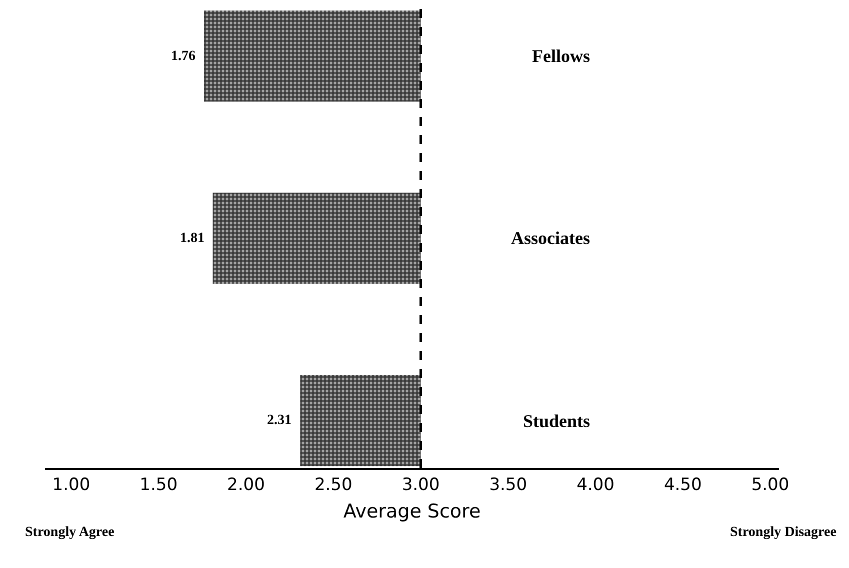 The width and height of the screenshot is (849, 568). What do you see at coordinates (595, 485) in the screenshot?
I see `x-tick-label: 4.00` at bounding box center [595, 485].